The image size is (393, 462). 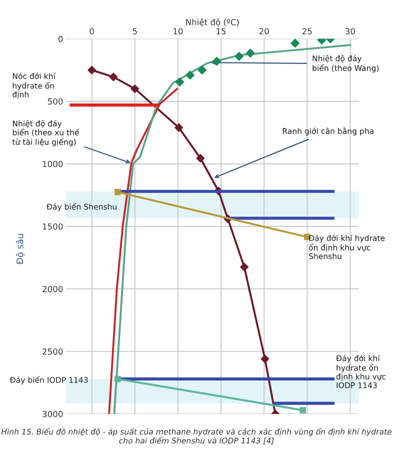 What do you see at coordinates (221, 31) in the screenshot?
I see `x-tick-label: 15` at bounding box center [221, 31].